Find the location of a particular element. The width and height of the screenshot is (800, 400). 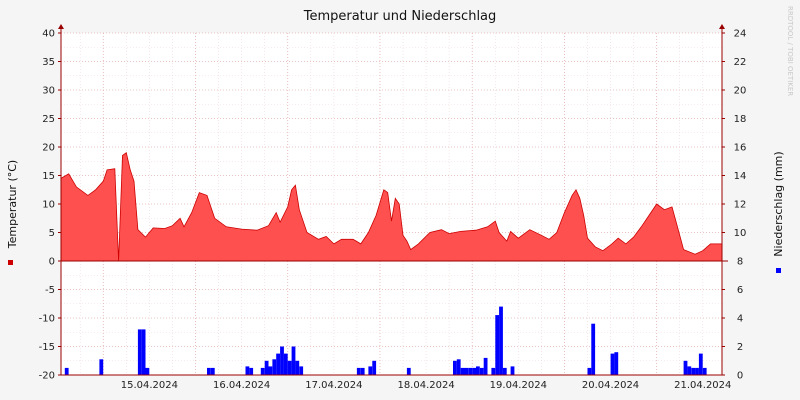

left-tick-label: -20 is located at coordinates (47, 376).